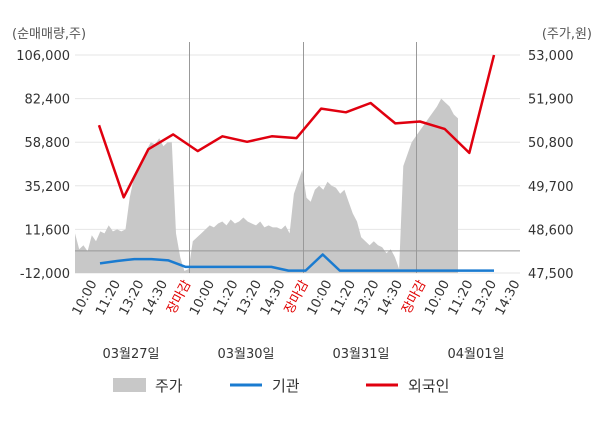 The image size is (600, 432). I want to click on date-label: 03월31일, so click(360, 354).